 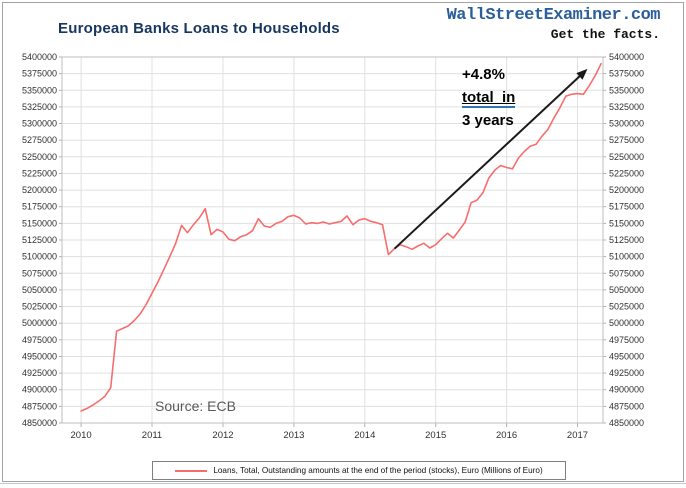 I want to click on brand-link: WallStreetExaminer.com, so click(x=553, y=15).